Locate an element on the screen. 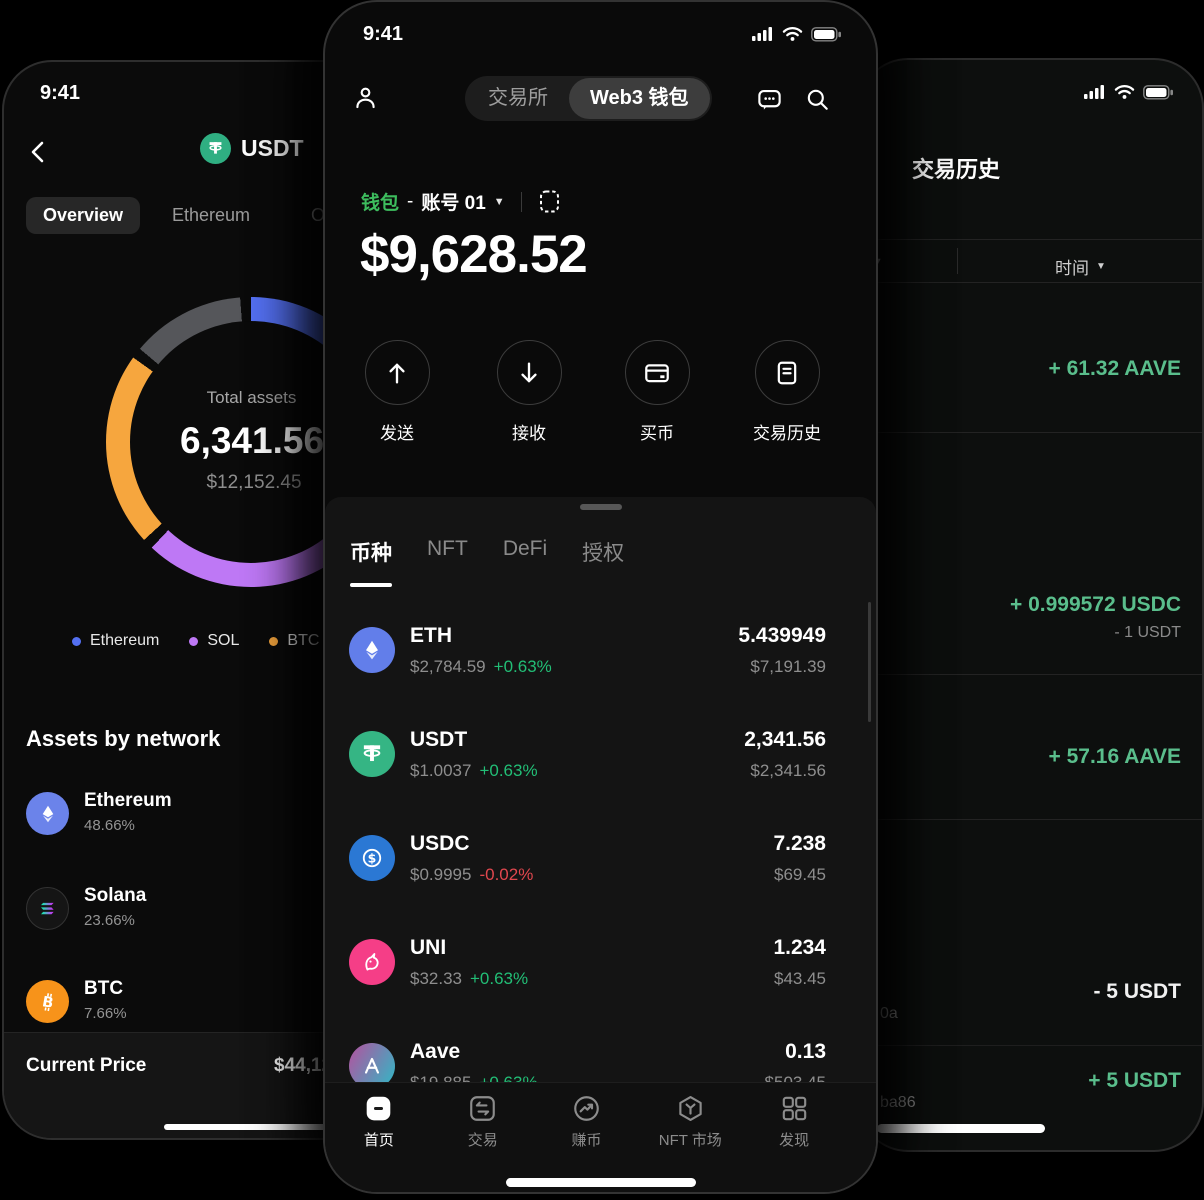 This screenshot has width=1204, height=1200. transaction-amount: + 5 USDT is located at coordinates (1134, 1080).